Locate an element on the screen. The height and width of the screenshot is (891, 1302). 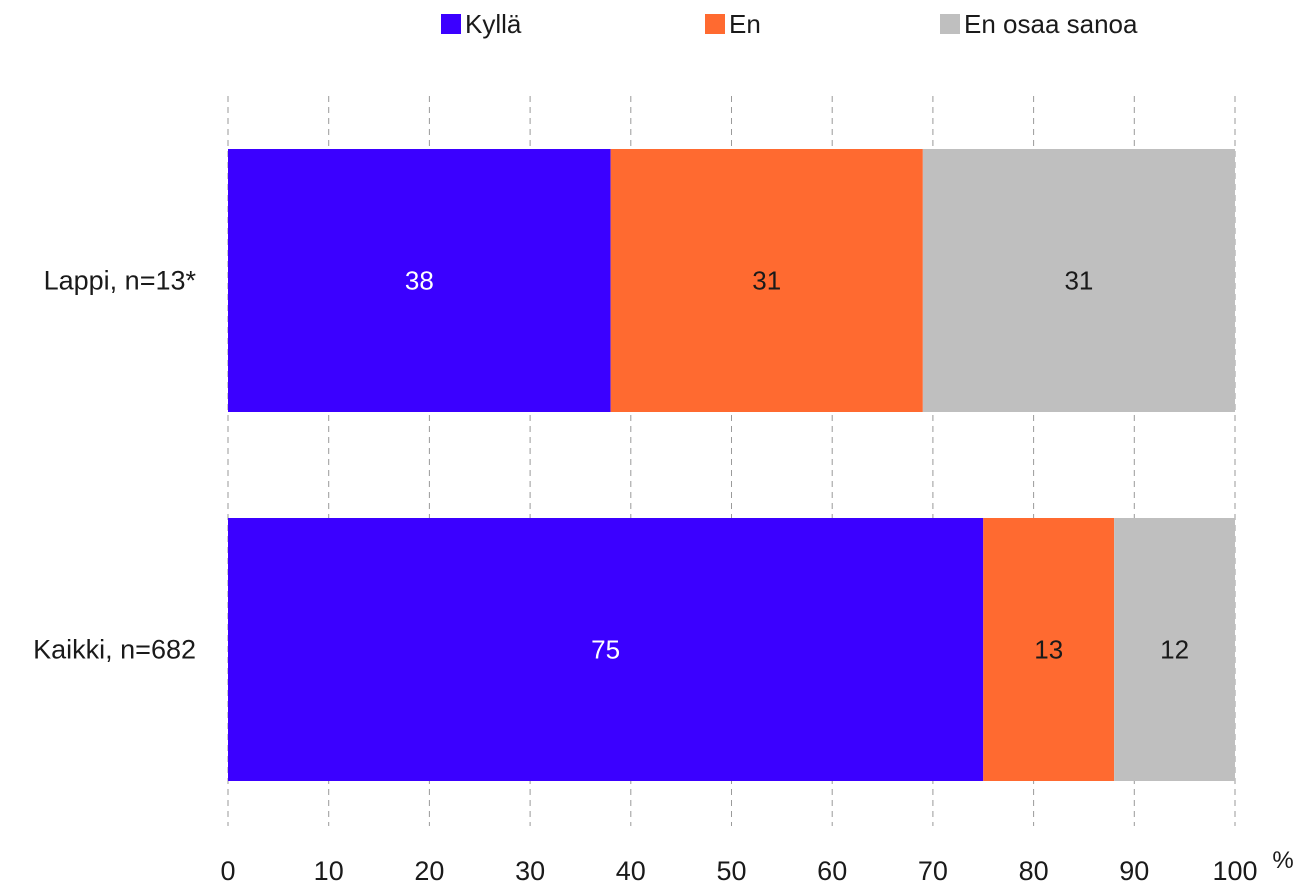
x-tick-label-20: 20 is located at coordinates (429, 871).